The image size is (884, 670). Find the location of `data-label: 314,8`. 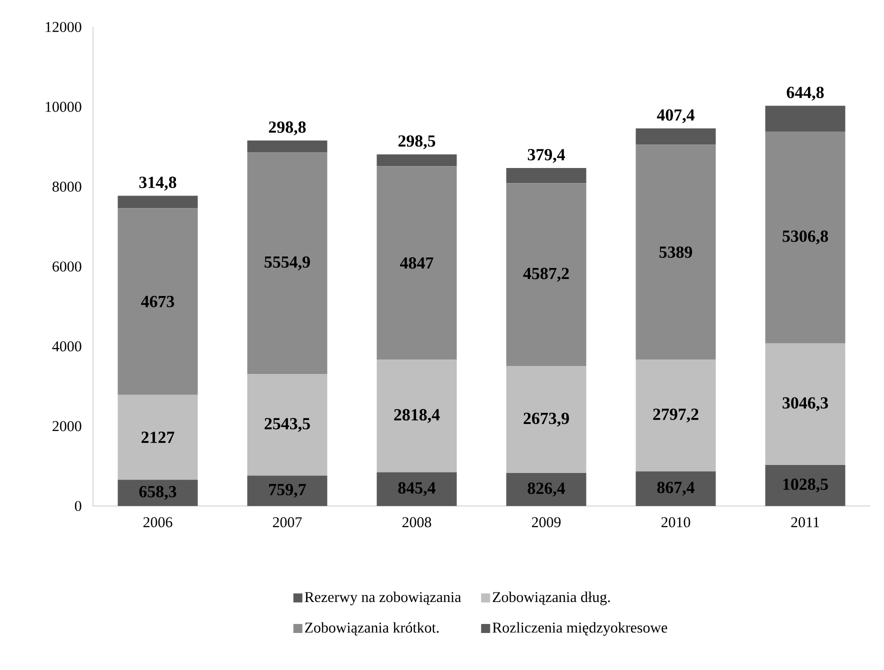

data-label: 314,8 is located at coordinates (157, 183).